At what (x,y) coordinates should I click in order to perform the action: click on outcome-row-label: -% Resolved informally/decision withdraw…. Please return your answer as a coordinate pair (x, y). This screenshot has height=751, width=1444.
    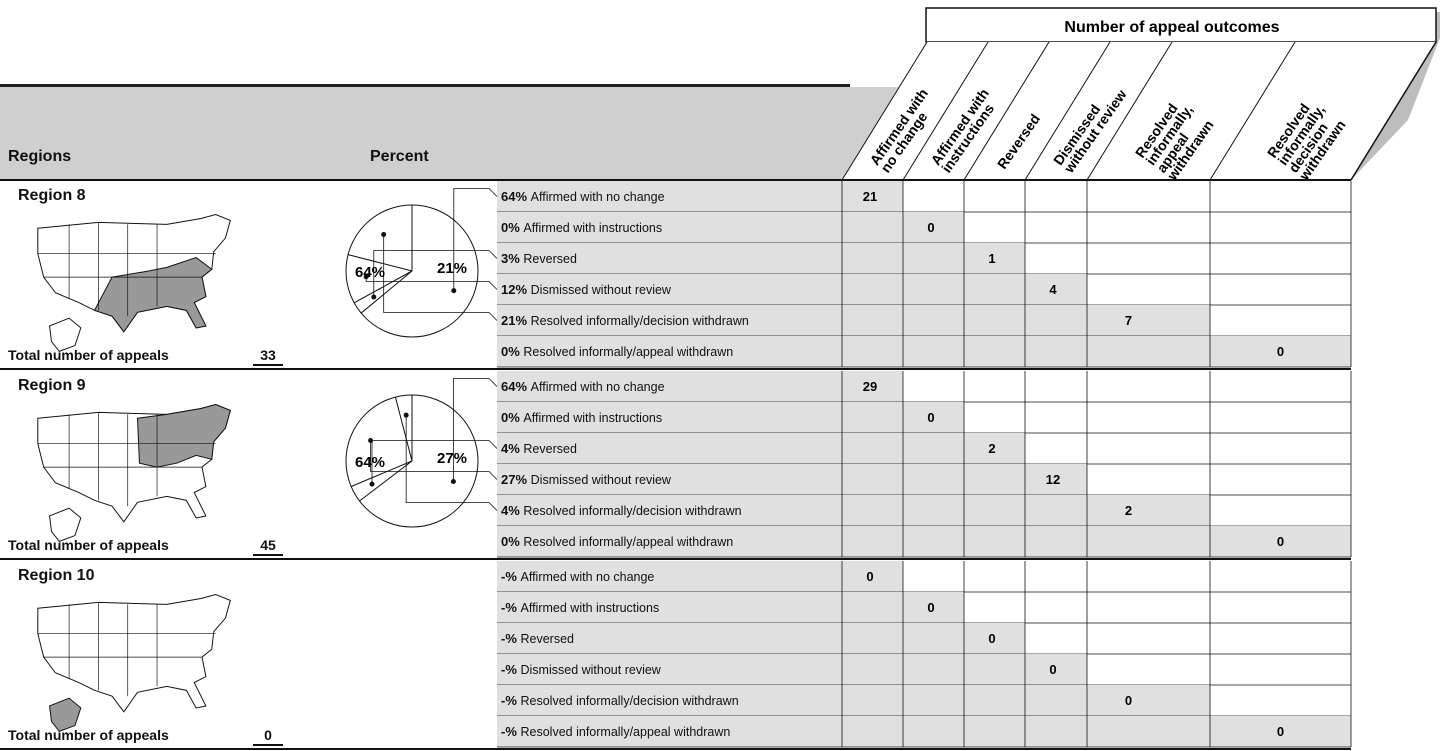
    Looking at the image, I should click on (620, 700).